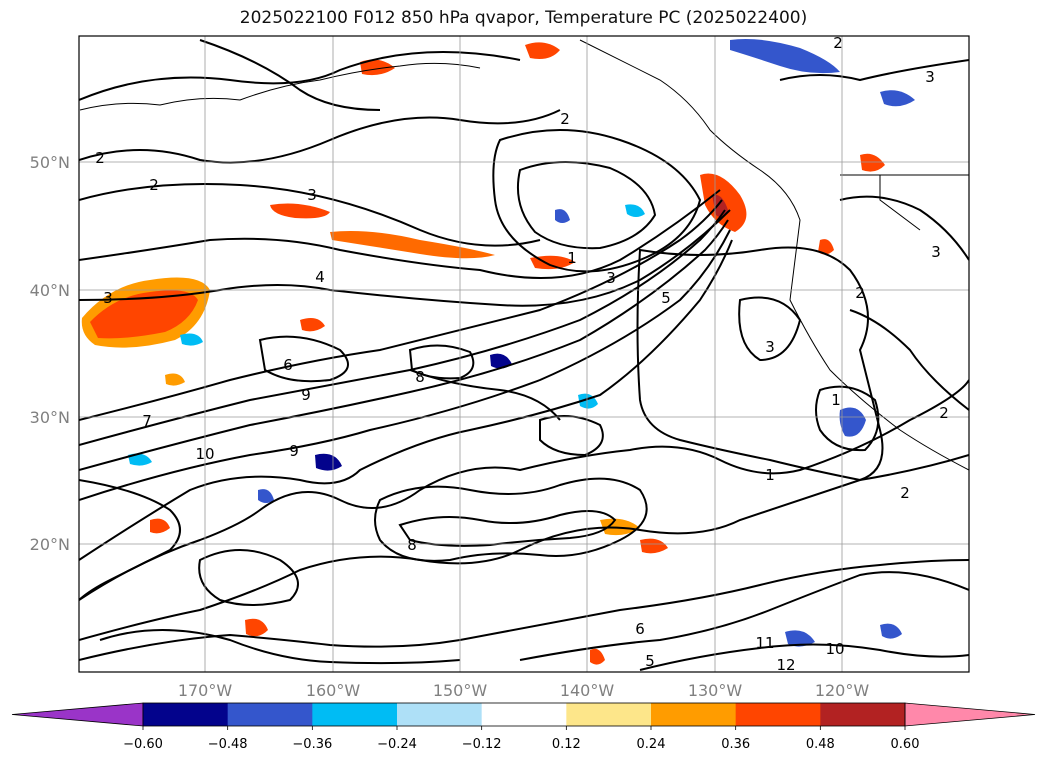 The height and width of the screenshot is (765, 1047). What do you see at coordinates (640, 629) in the screenshot?
I see `contour-label: 6` at bounding box center [640, 629].